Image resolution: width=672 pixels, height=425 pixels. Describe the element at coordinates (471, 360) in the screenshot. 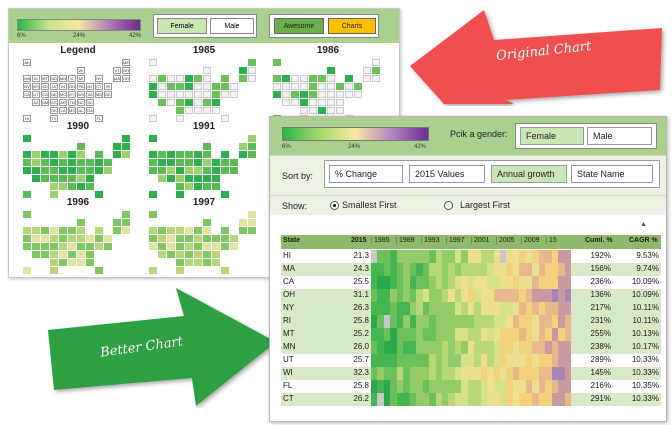

I see `table-row: UT 25.7 289% 10.33%` at that location.